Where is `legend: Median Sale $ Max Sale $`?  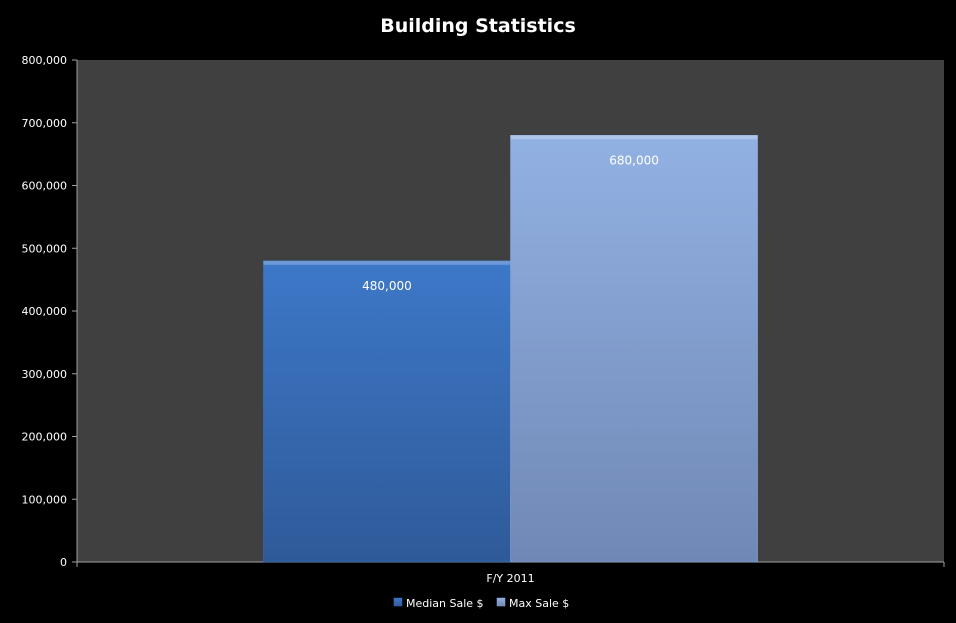
legend: Median Sale $ Max Sale $ is located at coordinates (481, 603).